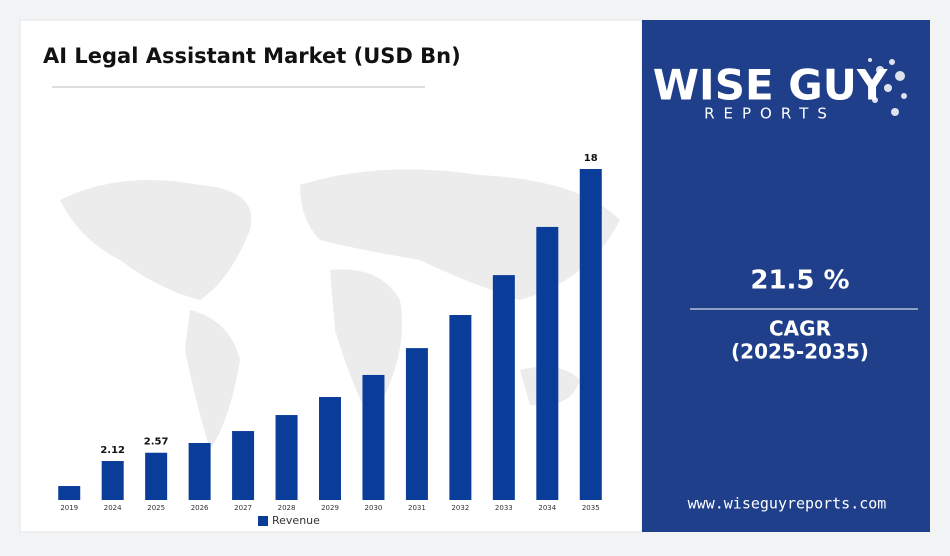 This screenshot has width=950, height=556. Describe the element at coordinates (770, 85) in the screenshot. I see `brand-name: WISE GUY` at that location.